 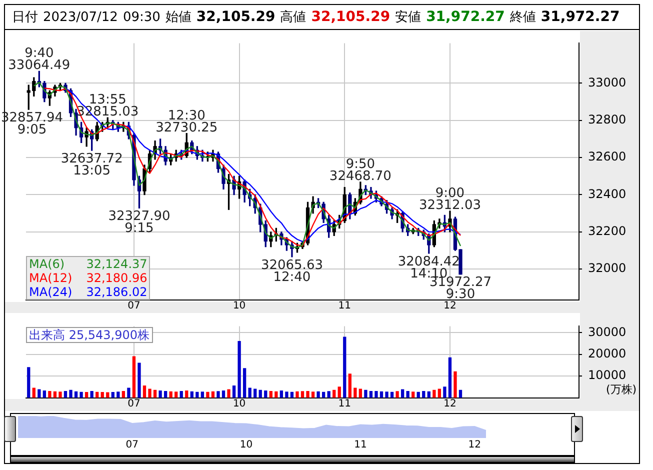 What do you see at coordinates (88, 263) in the screenshot?
I see `text: MA(6) 32,124.37` at bounding box center [88, 263].